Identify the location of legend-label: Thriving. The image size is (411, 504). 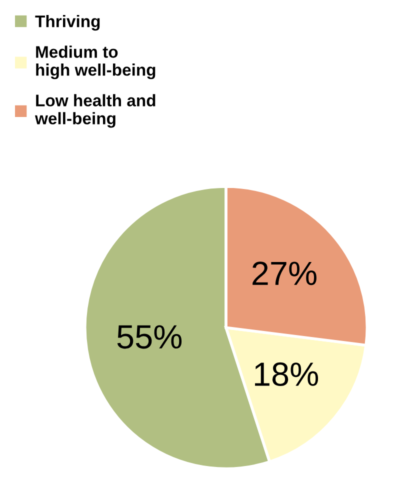
(67, 23).